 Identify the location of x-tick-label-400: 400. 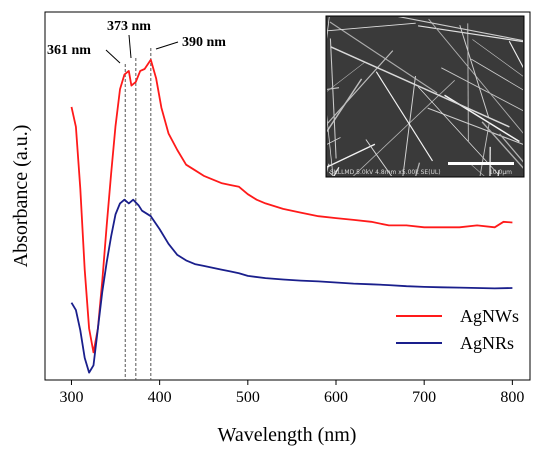
(160, 397).